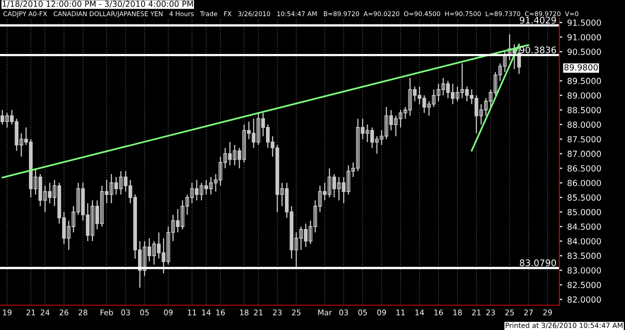  What do you see at coordinates (538, 50) in the screenshot?
I see `ref-line-label: 90.3836` at bounding box center [538, 50].